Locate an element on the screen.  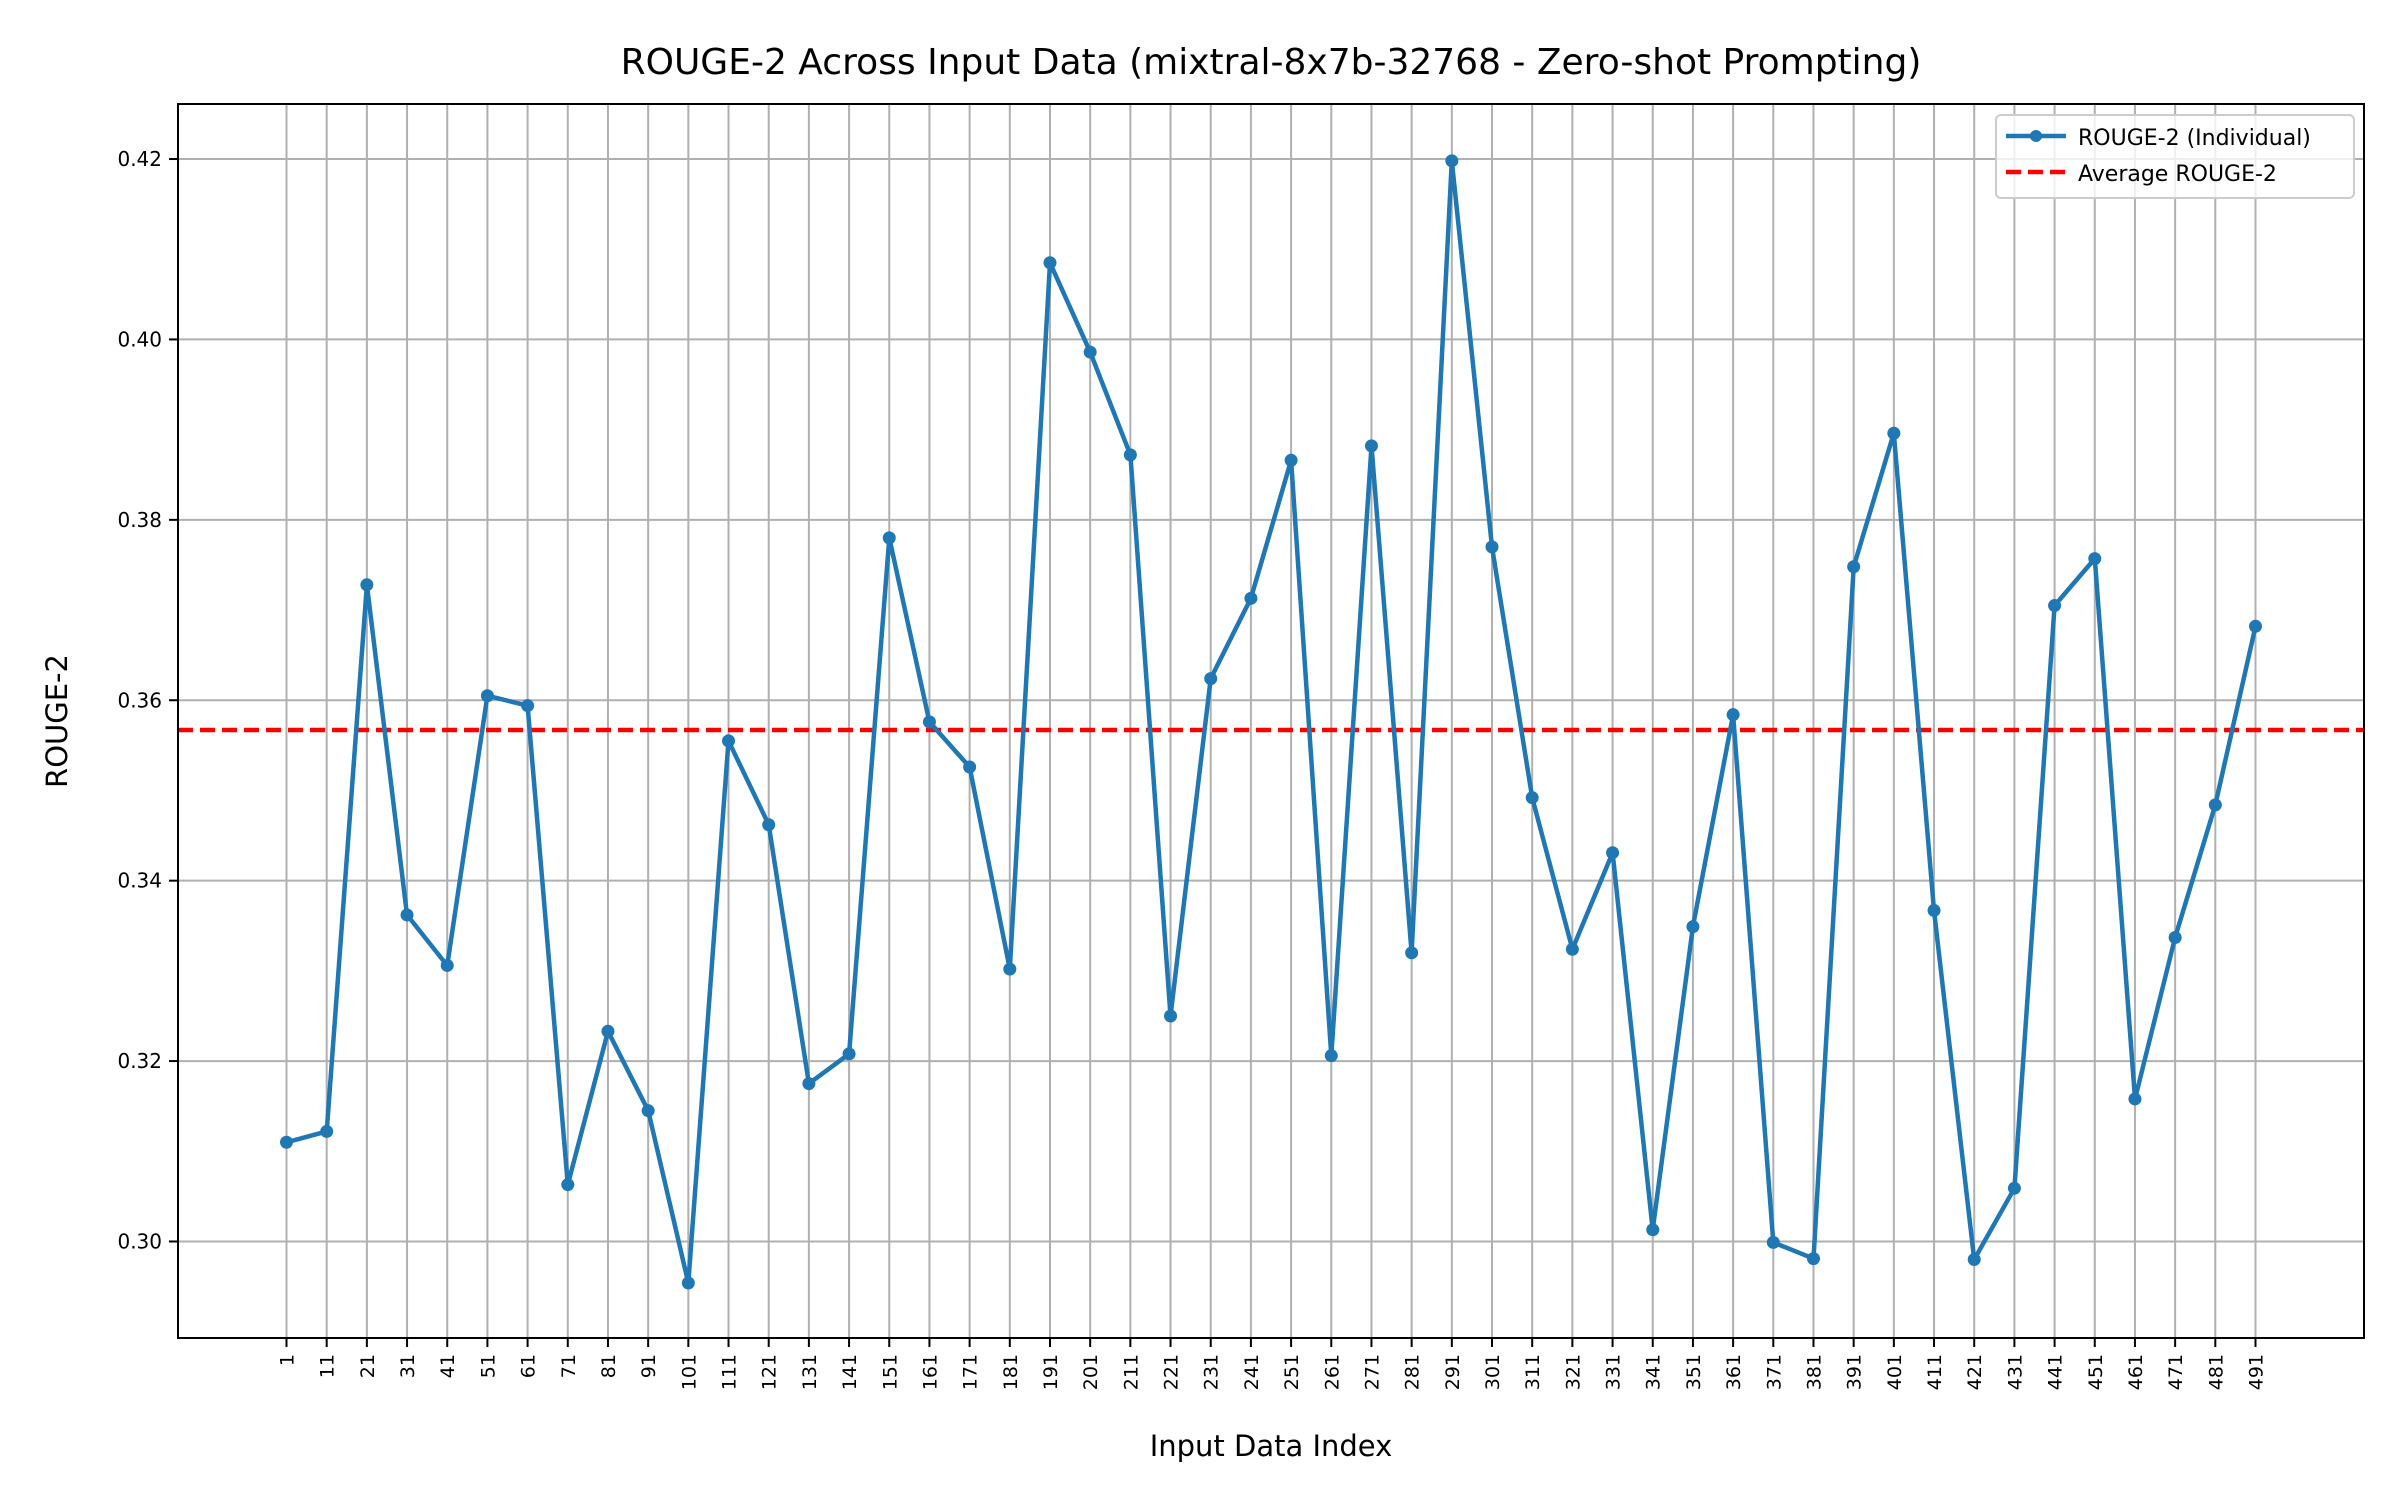
x-tick-label: 231 is located at coordinates (1212, 1372).